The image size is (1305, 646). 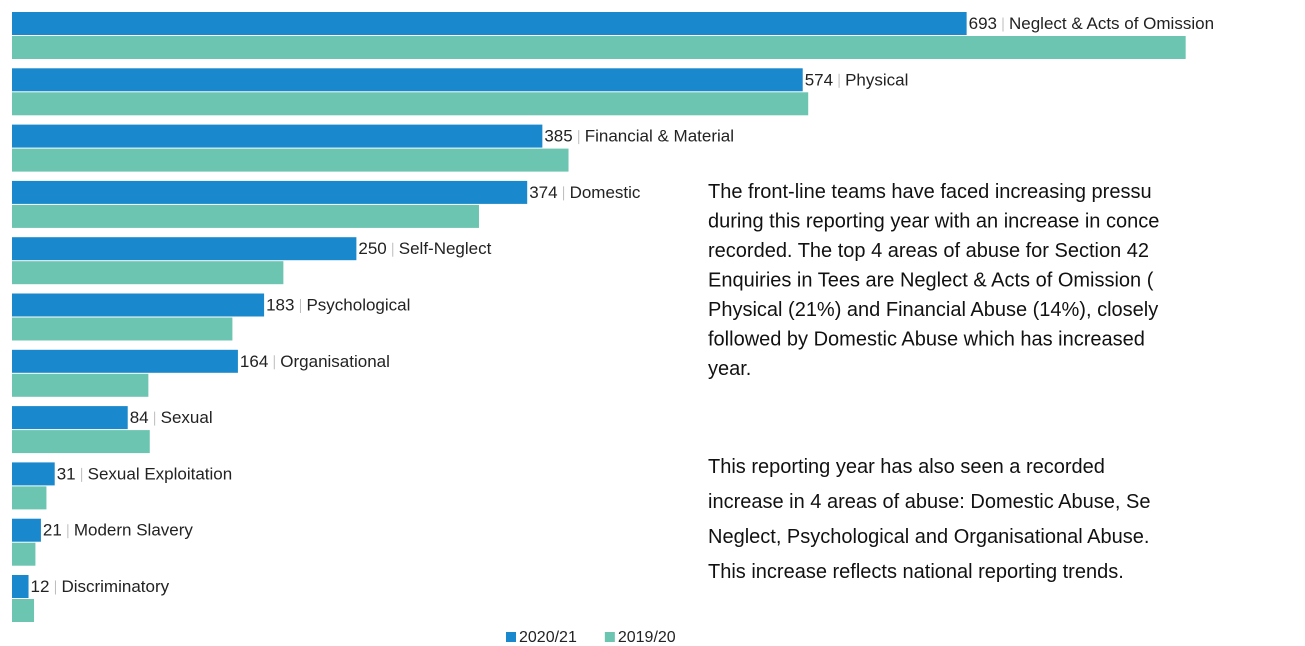 What do you see at coordinates (372, 248) in the screenshot?
I see `value-label: 250` at bounding box center [372, 248].